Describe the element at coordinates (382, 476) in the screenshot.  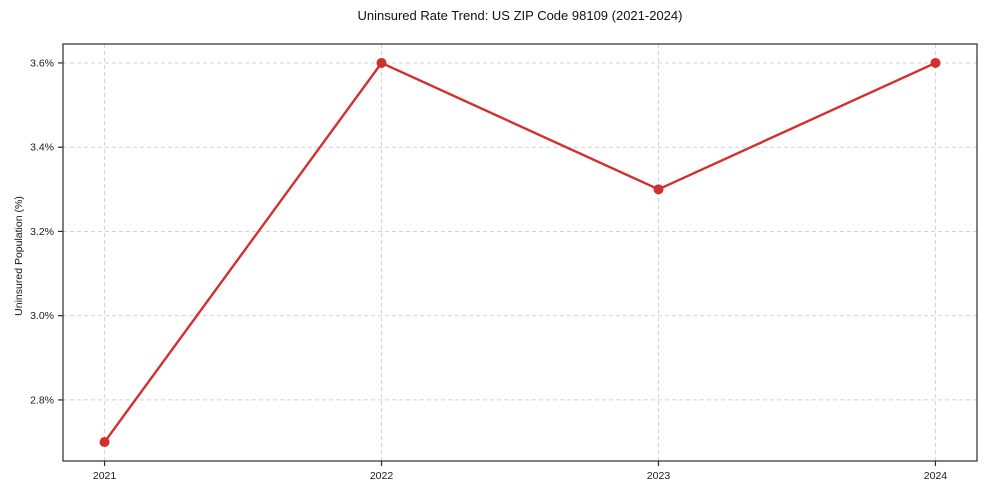
I see `x-tick-label: 2022` at that location.